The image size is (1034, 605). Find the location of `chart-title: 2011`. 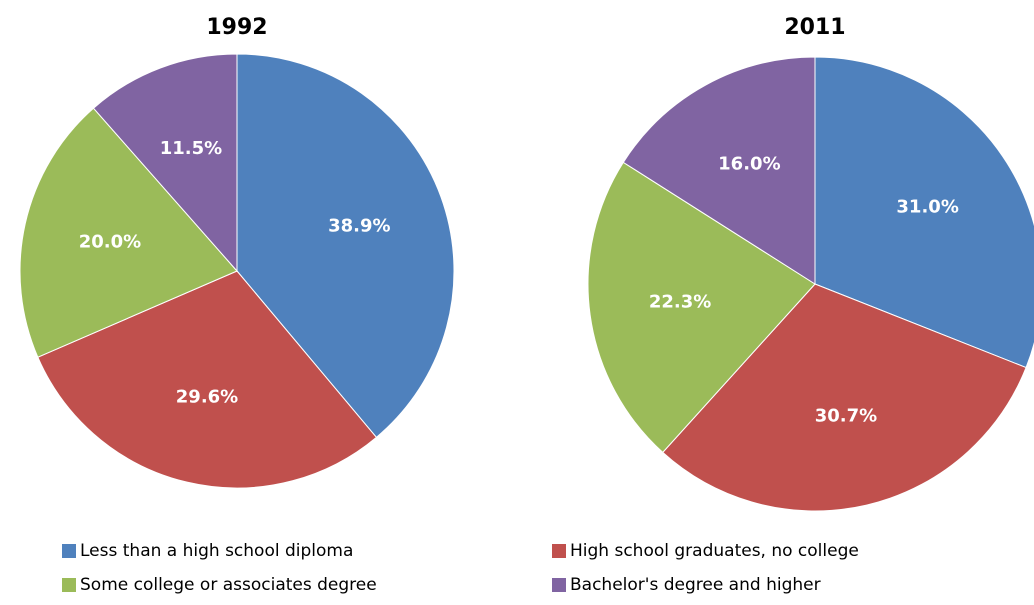

chart-title: 2011 is located at coordinates (814, 27).